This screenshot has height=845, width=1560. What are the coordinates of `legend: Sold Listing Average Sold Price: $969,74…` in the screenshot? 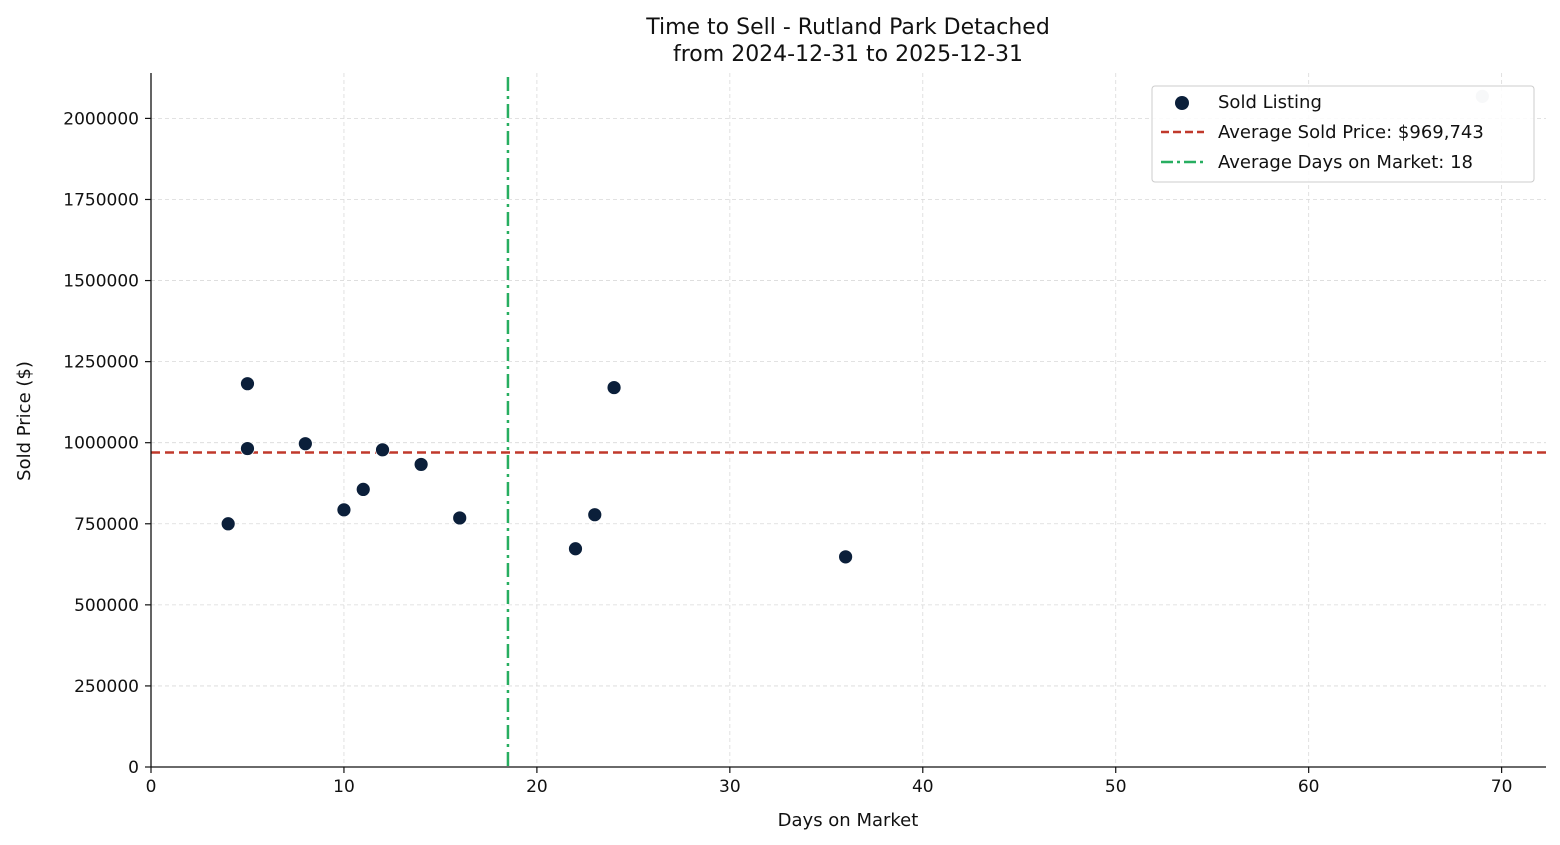 It's located at (1343, 134).